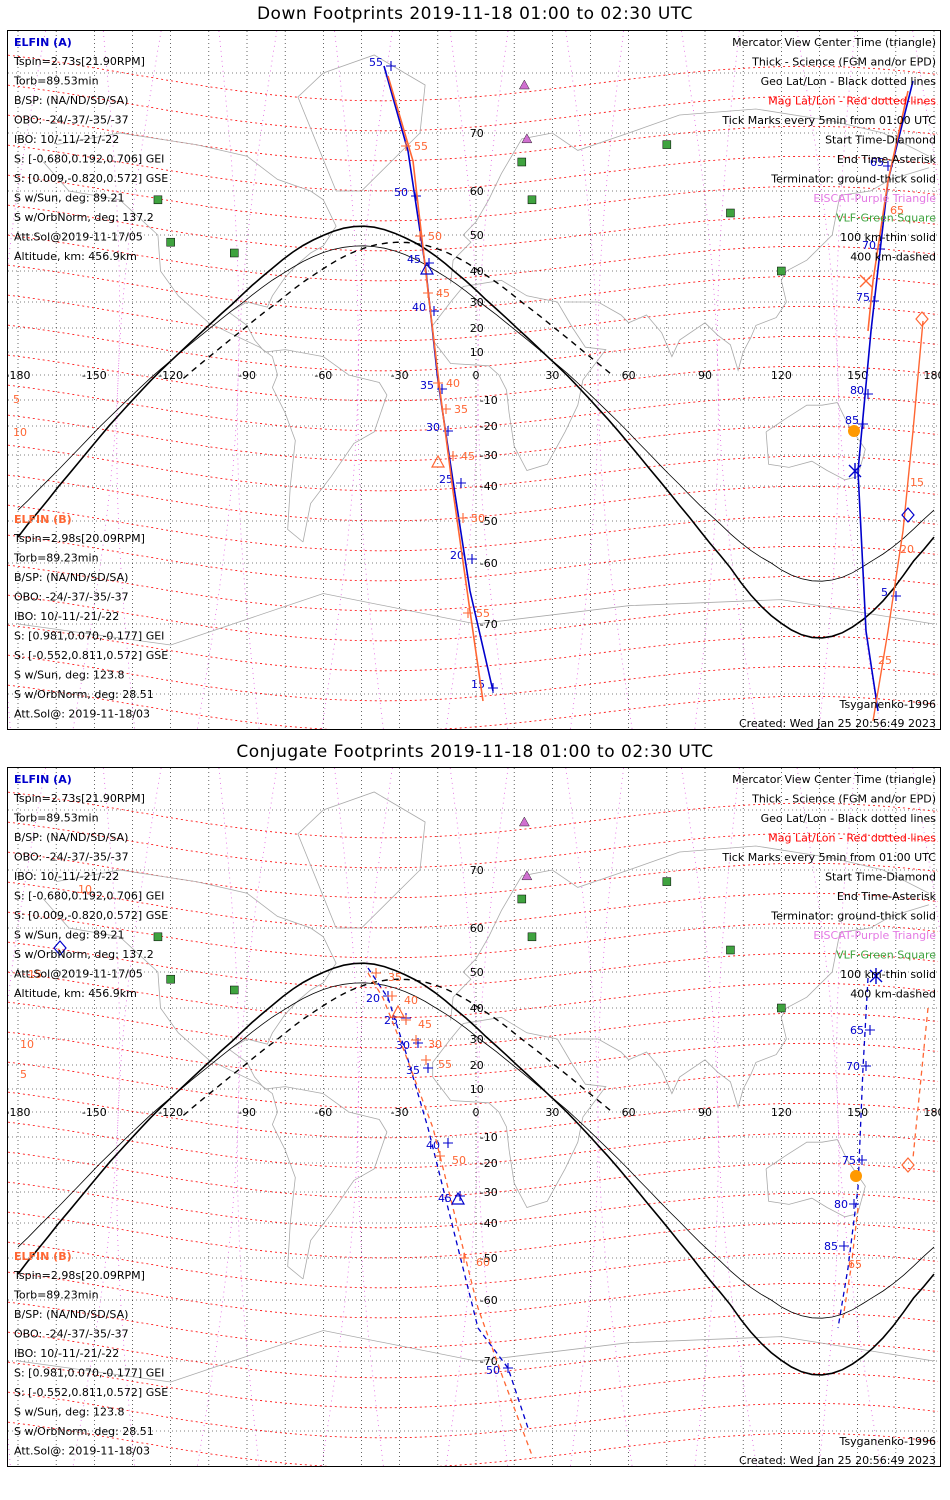  What do you see at coordinates (477, 235) in the screenshot?
I see `lat-tick-label: 50` at bounding box center [477, 235].